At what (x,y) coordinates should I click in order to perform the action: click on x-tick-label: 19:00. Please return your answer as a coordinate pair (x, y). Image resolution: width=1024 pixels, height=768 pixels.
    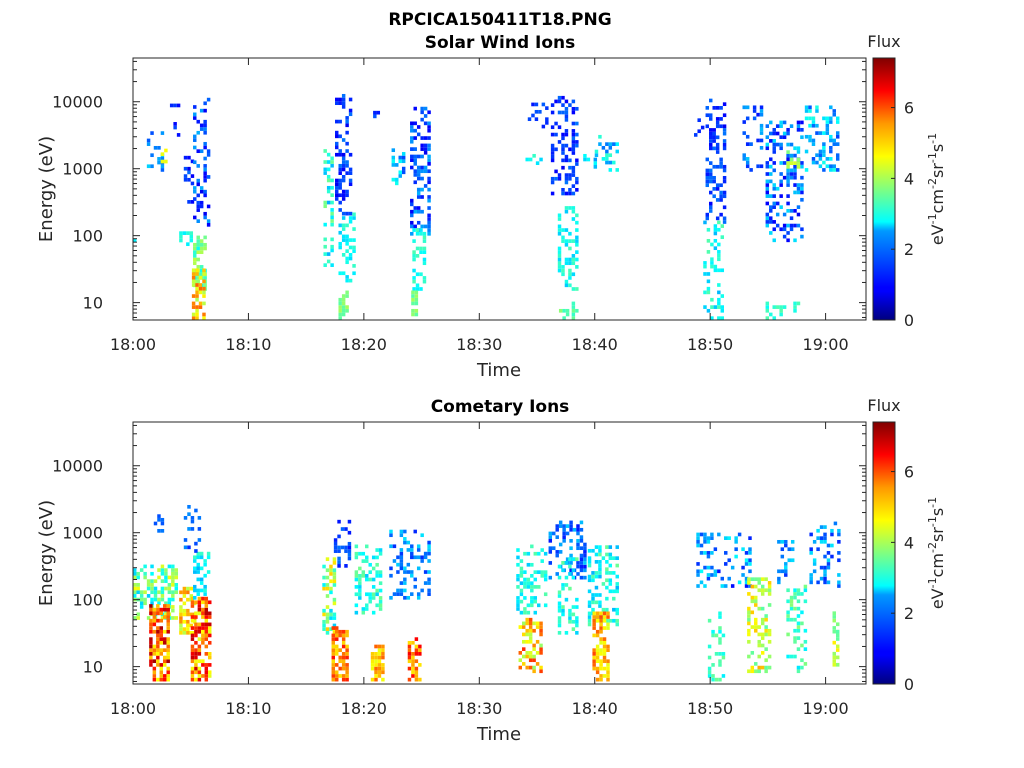
    Looking at the image, I should click on (826, 708).